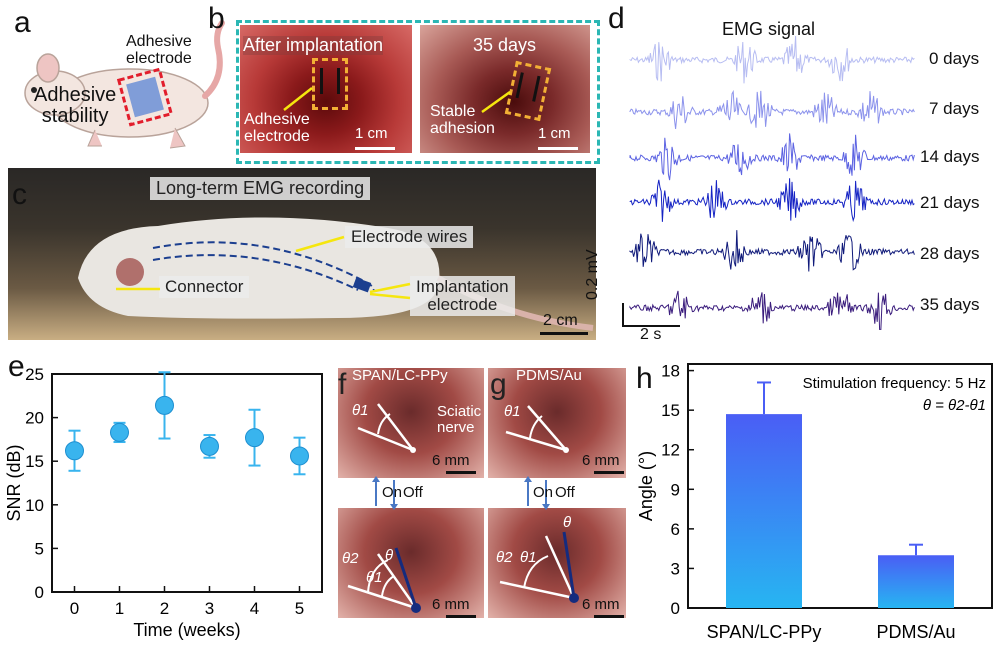  I want to click on panel-b-frame, so click(418, 92).